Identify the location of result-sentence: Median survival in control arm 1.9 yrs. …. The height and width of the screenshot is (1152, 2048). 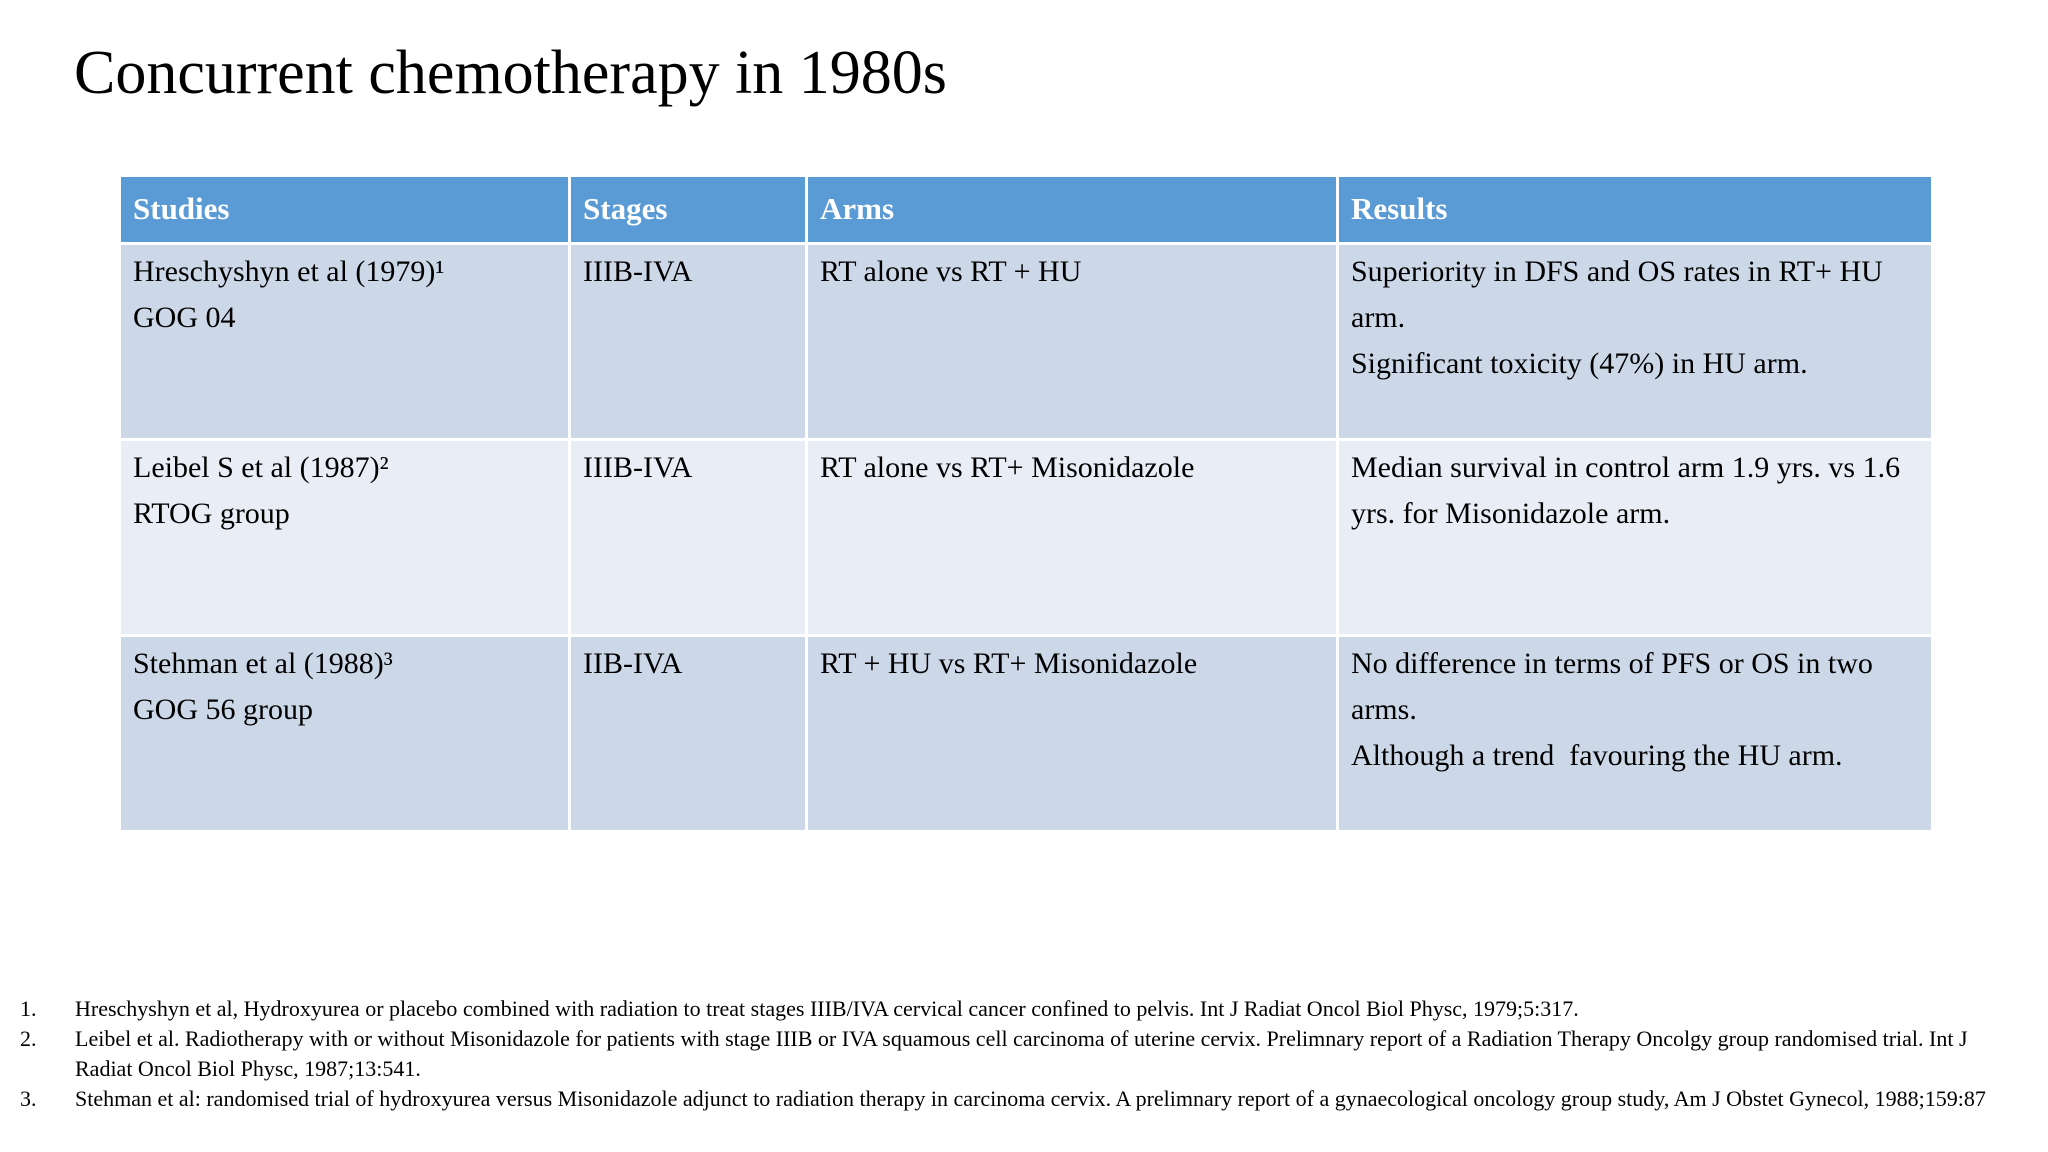
(1629, 490).